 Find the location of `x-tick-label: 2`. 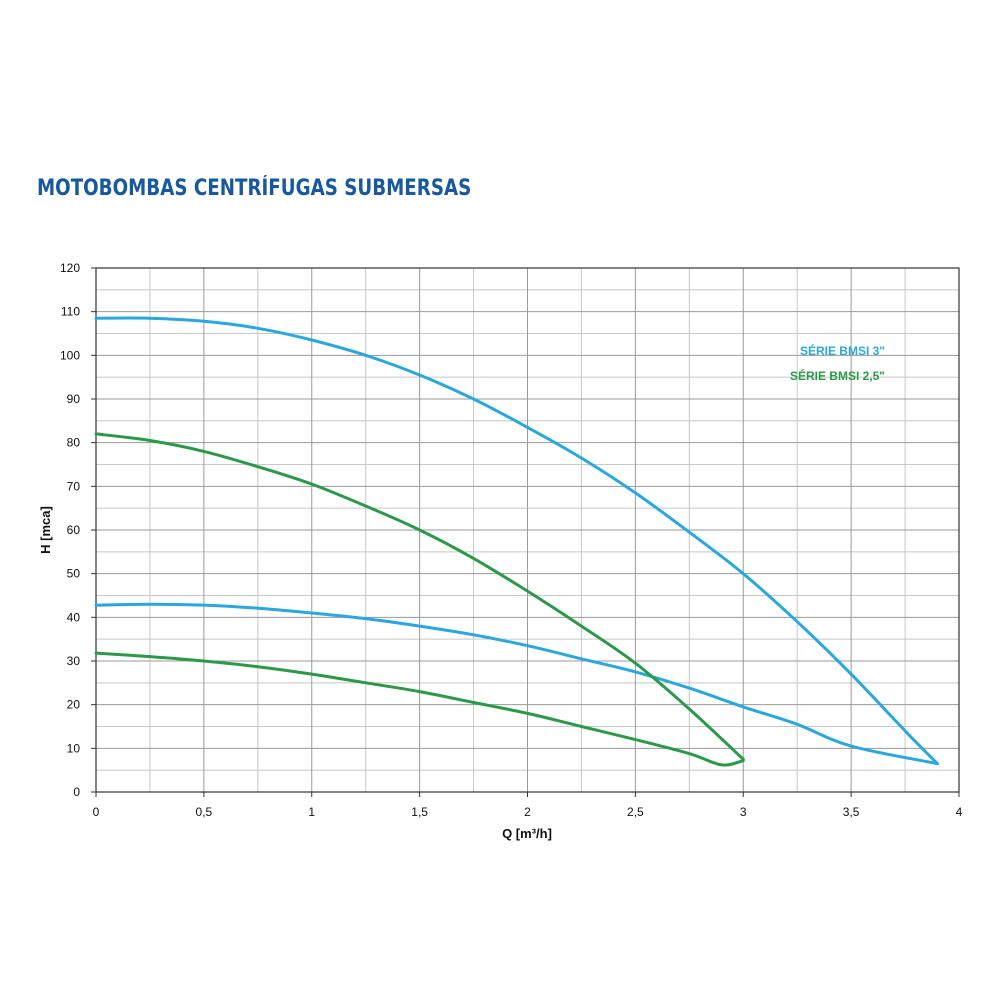

x-tick-label: 2 is located at coordinates (527, 812).